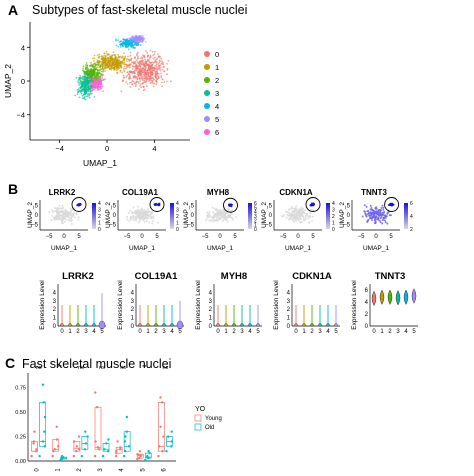 The width and height of the screenshot is (474, 476). What do you see at coordinates (20, 413) in the screenshot?
I see `box-y-tick-label: 0.50` at bounding box center [20, 413].